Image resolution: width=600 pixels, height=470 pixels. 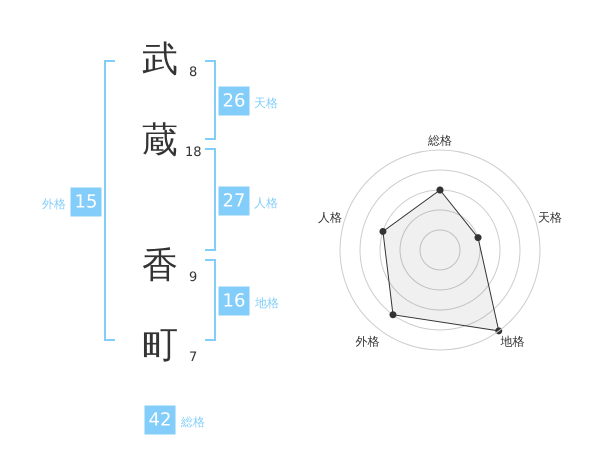 What do you see at coordinates (439, 141) in the screenshot?
I see `spoke-label: 総格` at bounding box center [439, 141].